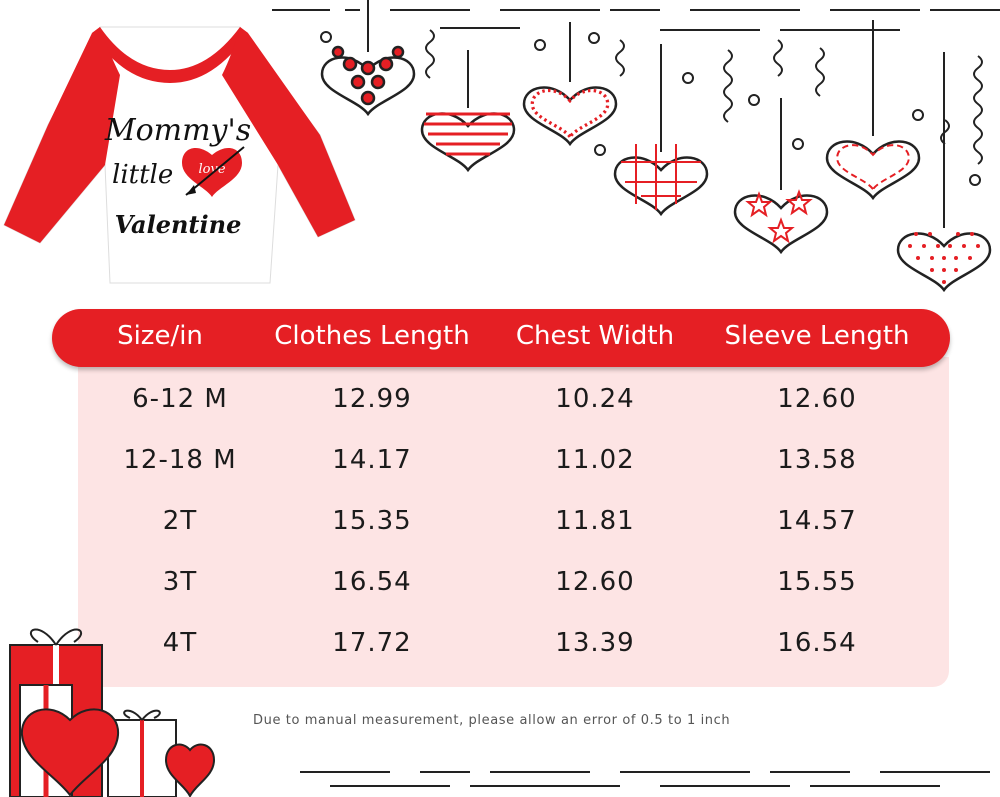 The width and height of the screenshot is (1000, 797). I want to click on shirt-line2: little, so click(142, 175).